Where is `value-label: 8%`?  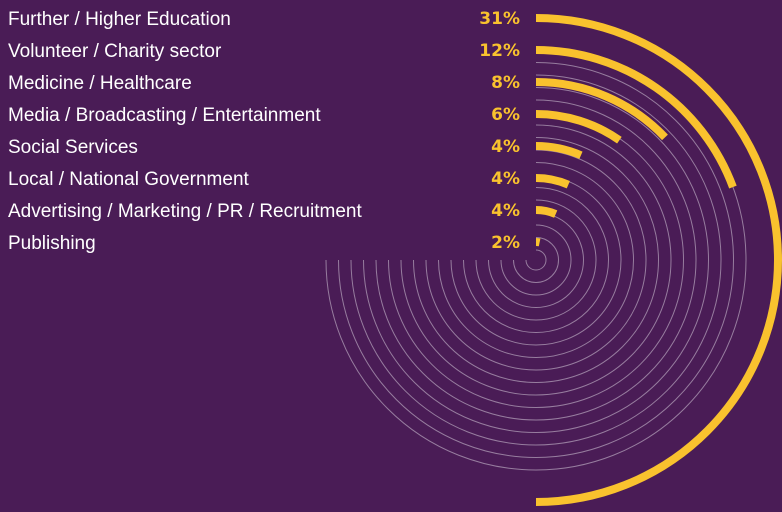
value-label: 8% is located at coordinates (505, 83).